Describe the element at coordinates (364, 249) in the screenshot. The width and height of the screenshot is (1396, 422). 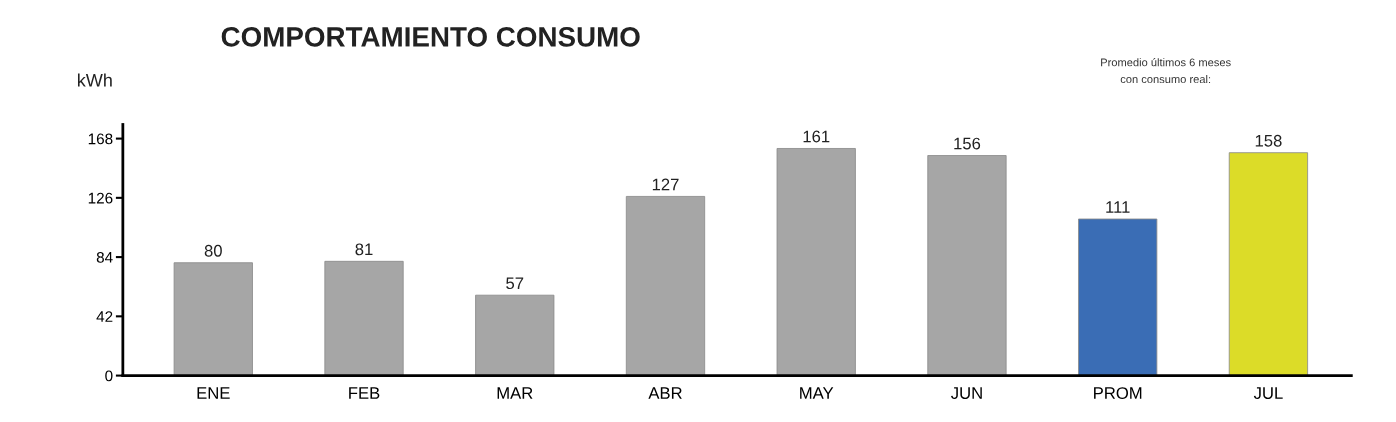
I see `data-label: 81` at that location.